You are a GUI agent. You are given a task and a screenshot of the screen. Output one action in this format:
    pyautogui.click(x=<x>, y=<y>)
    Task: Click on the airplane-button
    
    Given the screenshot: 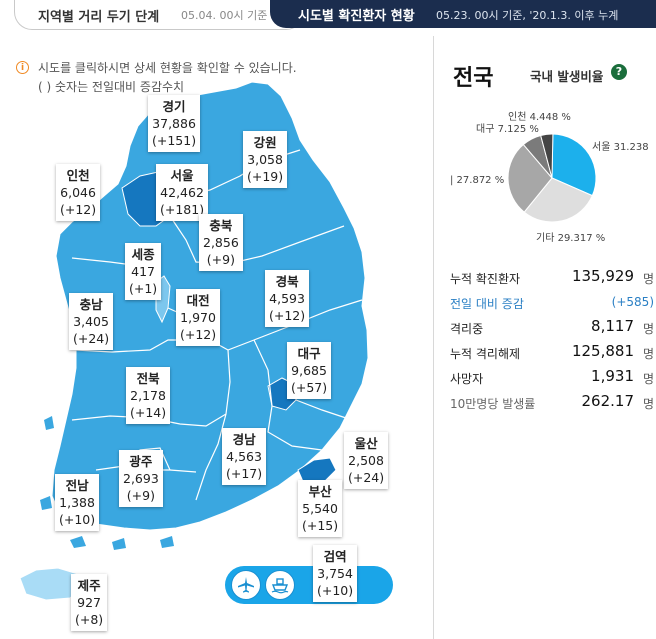 What is the action you would take?
    pyautogui.click(x=246, y=585)
    